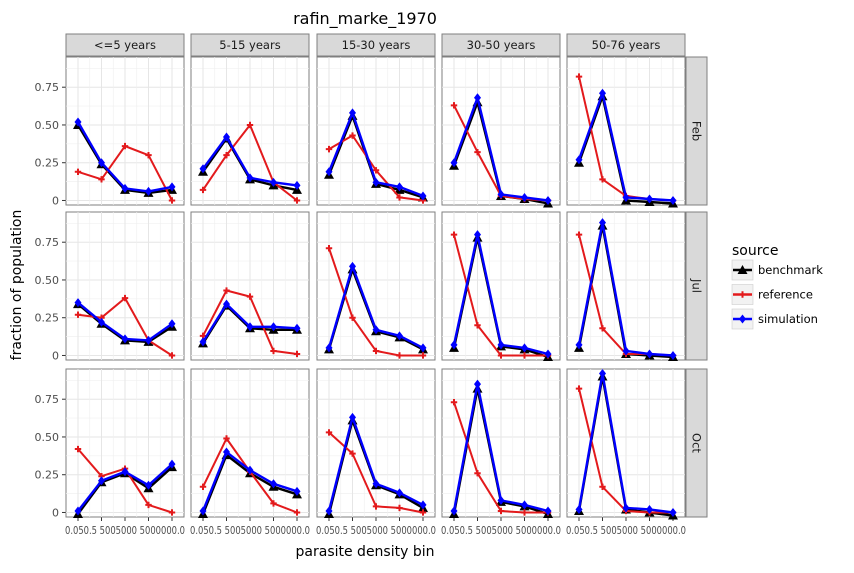 The height and width of the screenshot is (573, 854). I want to click on chart-title: rafin_marke_1970, so click(365, 19).